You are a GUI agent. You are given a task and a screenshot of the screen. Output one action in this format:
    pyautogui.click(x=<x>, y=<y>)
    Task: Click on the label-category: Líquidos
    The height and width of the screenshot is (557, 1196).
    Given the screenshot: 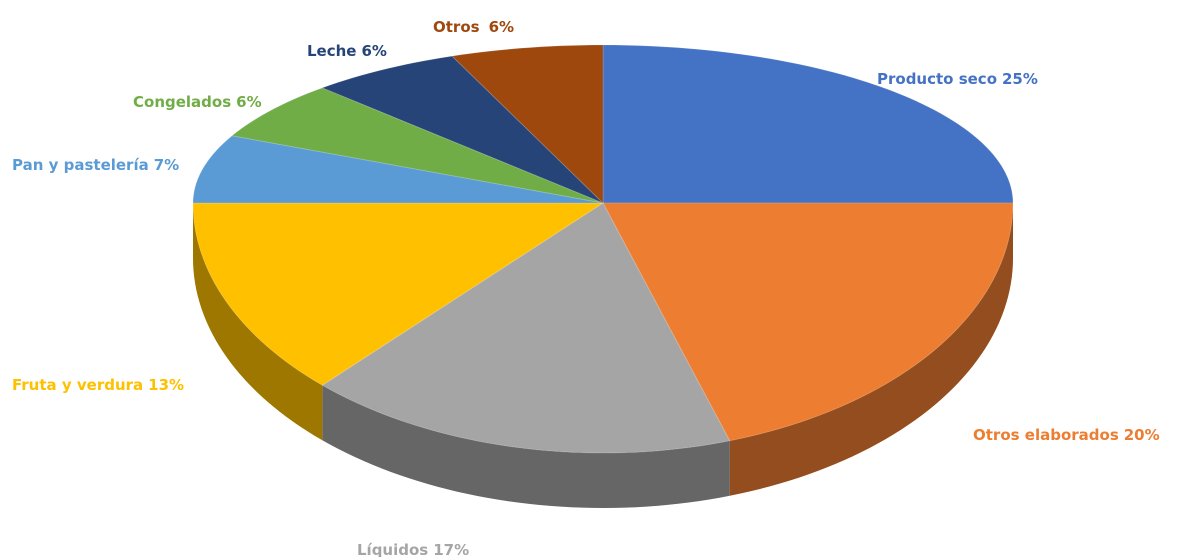 What is the action you would take?
    pyautogui.click(x=392, y=549)
    